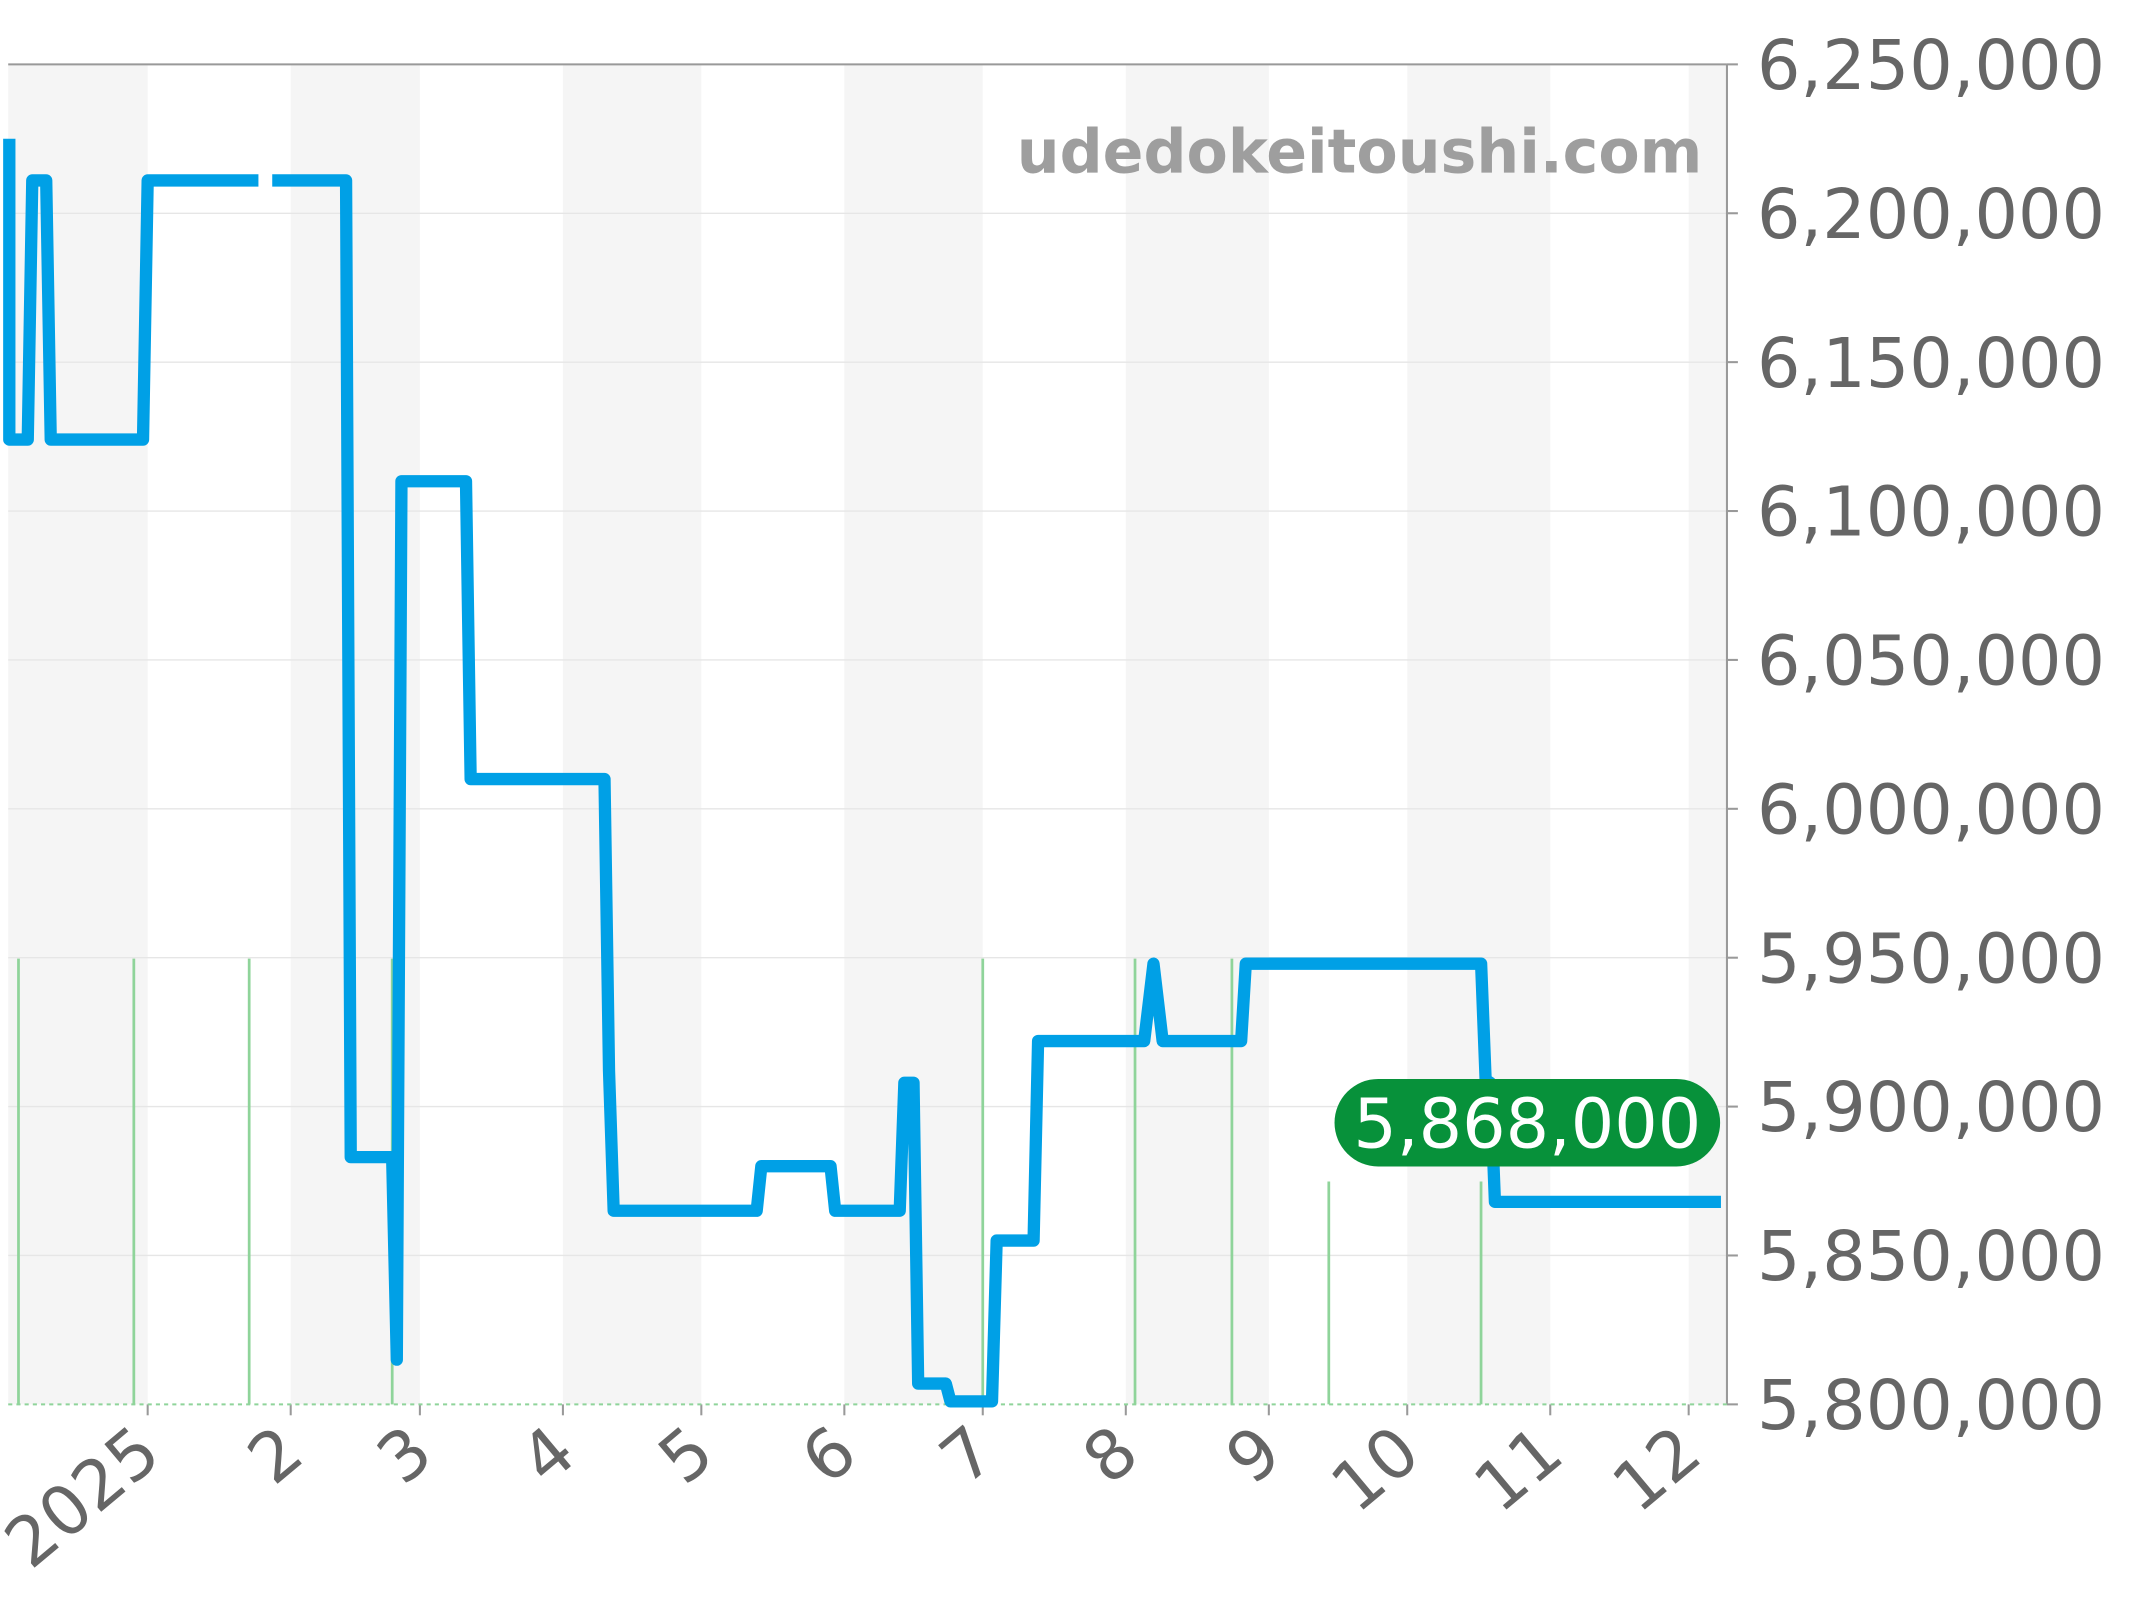  I want to click on x-axis-labels: 2025 2 3 4 5 6 7 8 9 10 11 12, so click(858, 1498).